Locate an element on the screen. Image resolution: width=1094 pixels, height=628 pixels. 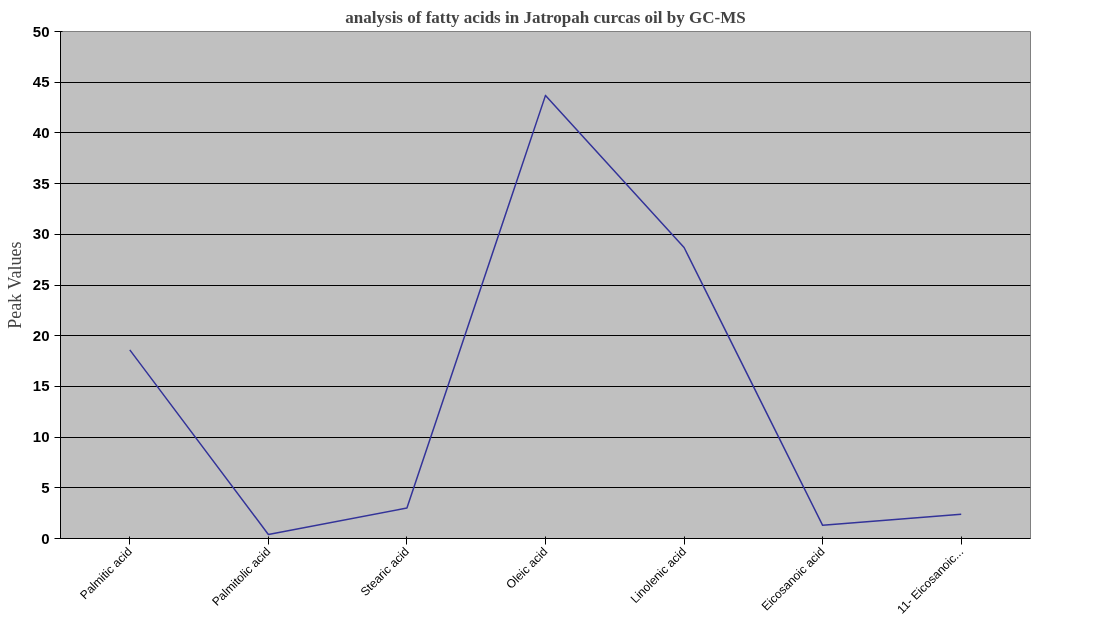
y-tick-label: 0 is located at coordinates (45, 538).